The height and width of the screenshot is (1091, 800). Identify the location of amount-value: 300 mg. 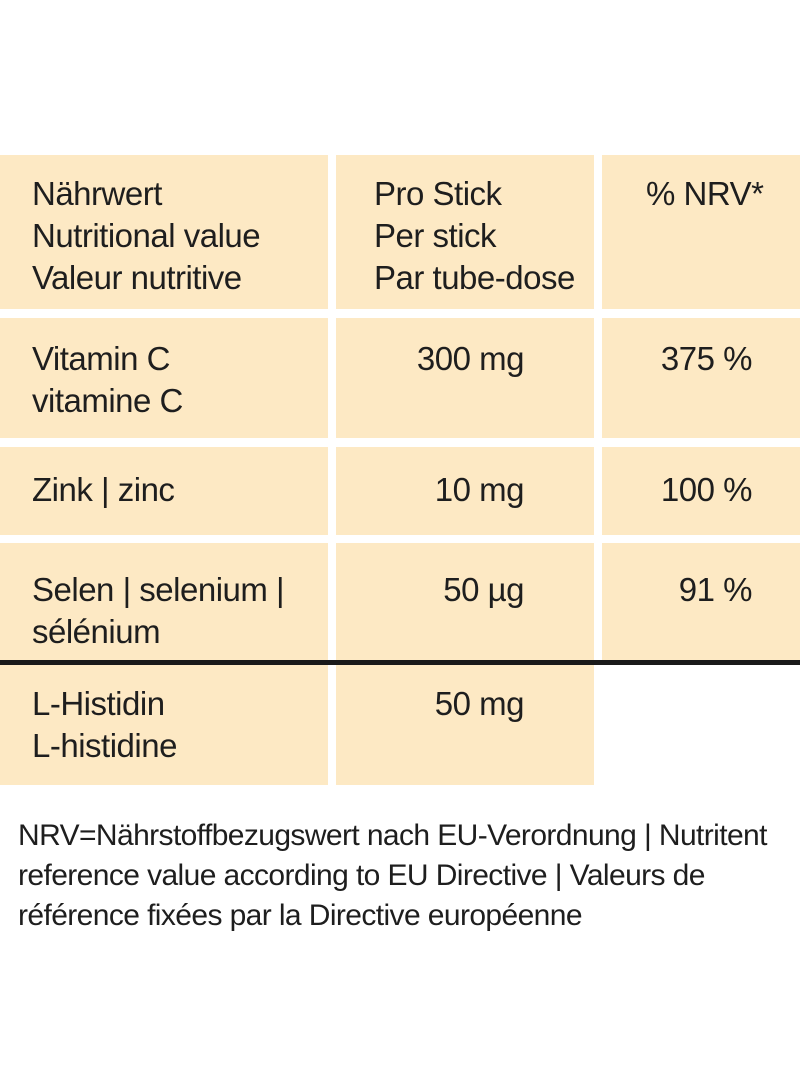
(470, 358).